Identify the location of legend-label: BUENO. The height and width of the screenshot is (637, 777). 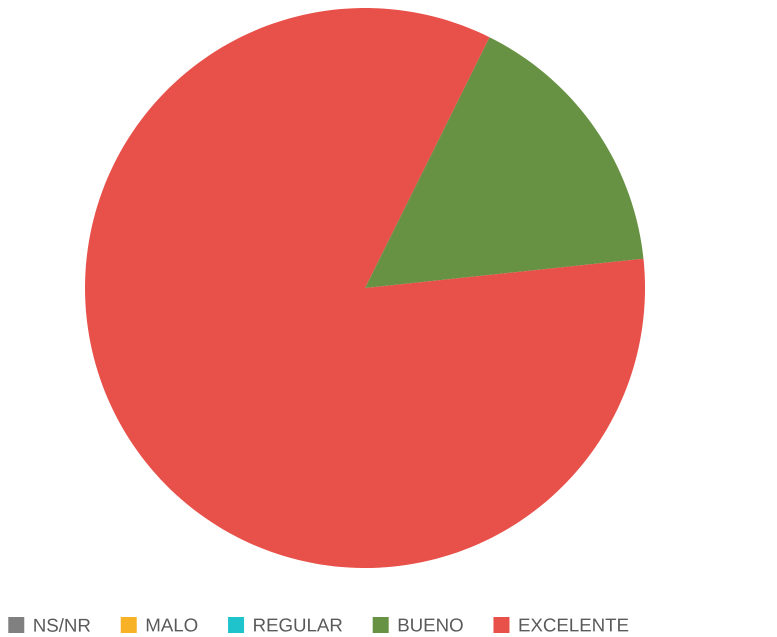
(430, 625).